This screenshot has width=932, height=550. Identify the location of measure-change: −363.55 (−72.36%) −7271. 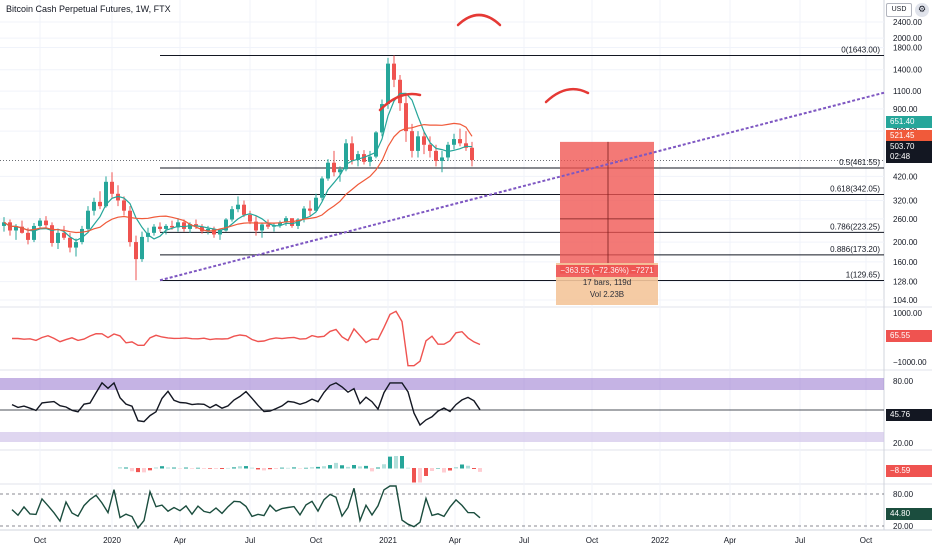
(607, 271).